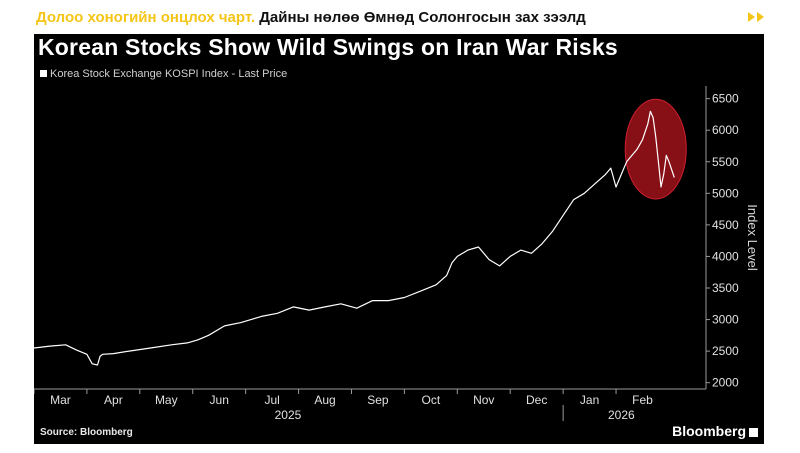 The height and width of the screenshot is (453, 800). What do you see at coordinates (752, 237) in the screenshot?
I see `y-axis-label: Index Level` at bounding box center [752, 237].